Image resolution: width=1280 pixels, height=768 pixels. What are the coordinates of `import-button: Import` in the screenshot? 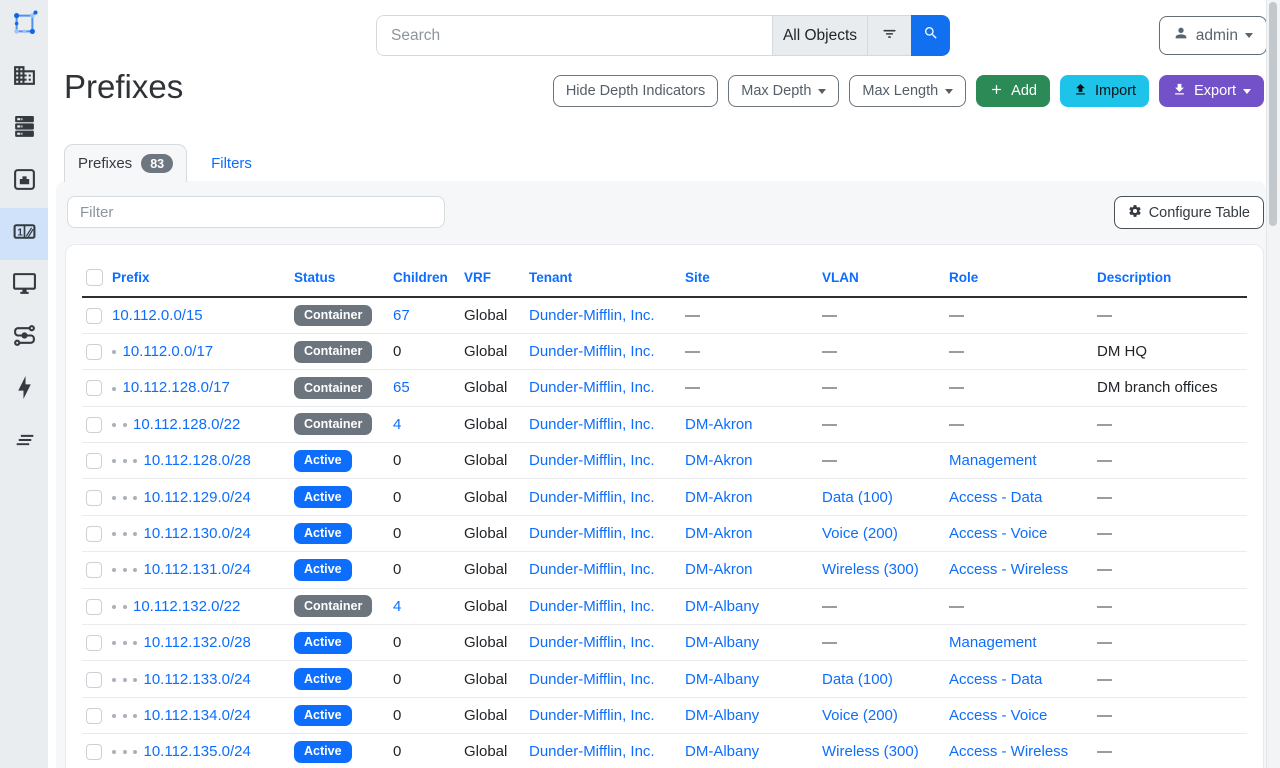 It's located at (1104, 91).